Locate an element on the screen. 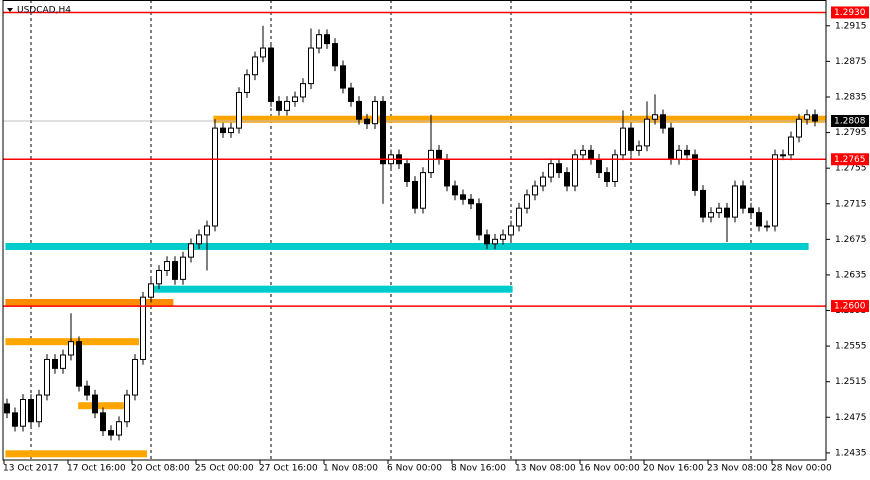 This screenshot has height=480, width=870. level-label-box is located at coordinates (850, 12).